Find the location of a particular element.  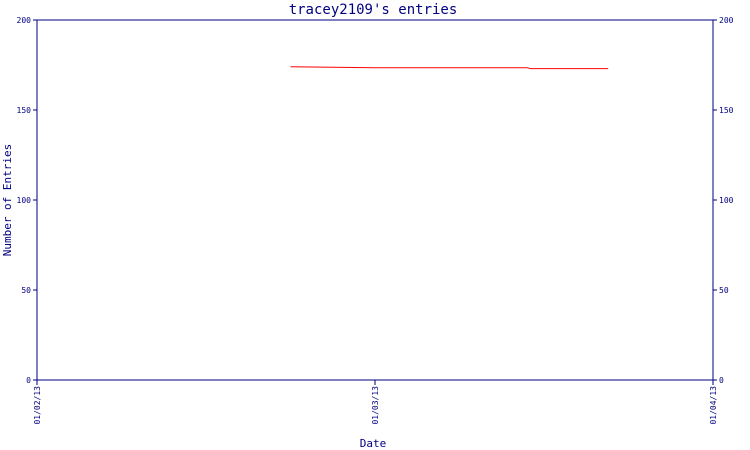

series-group is located at coordinates (449, 68).